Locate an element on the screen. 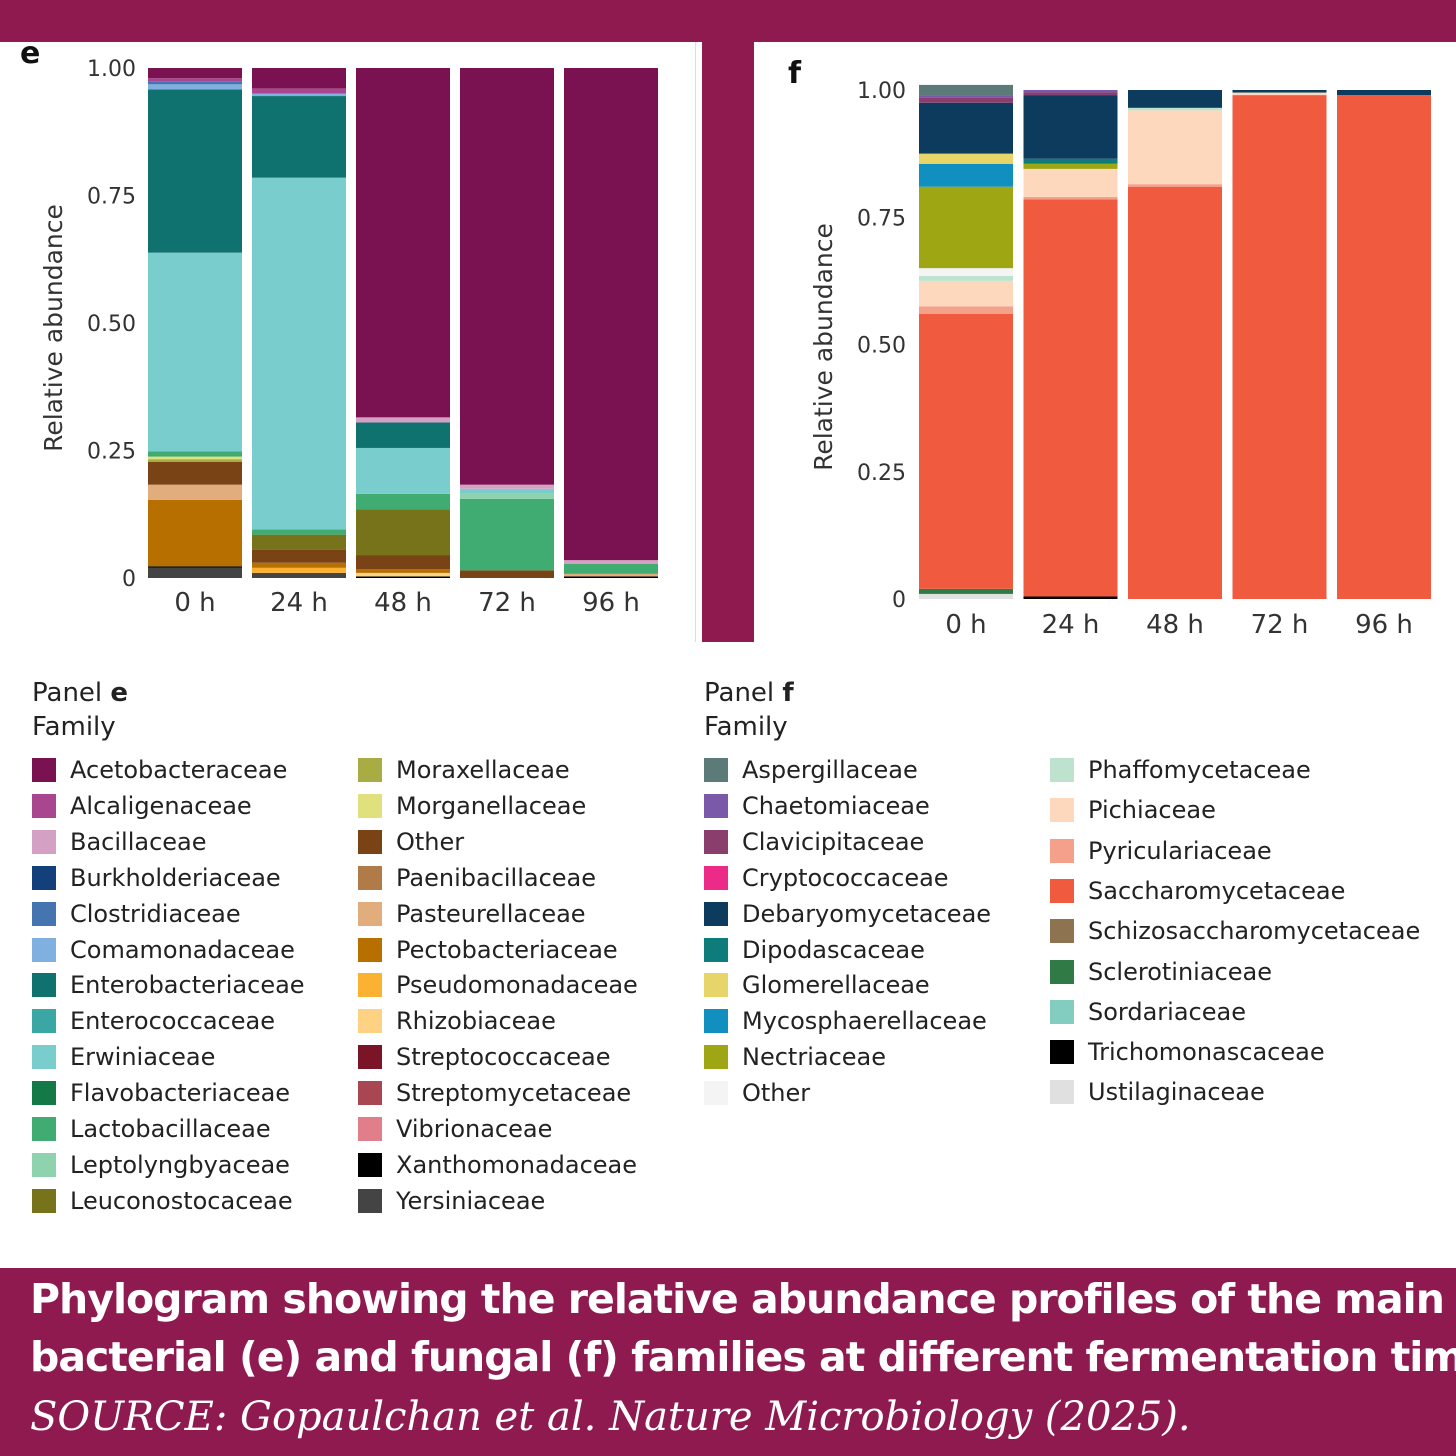 This screenshot has height=1456, width=1456. legend-label: Glomerellaceae is located at coordinates (836, 985).